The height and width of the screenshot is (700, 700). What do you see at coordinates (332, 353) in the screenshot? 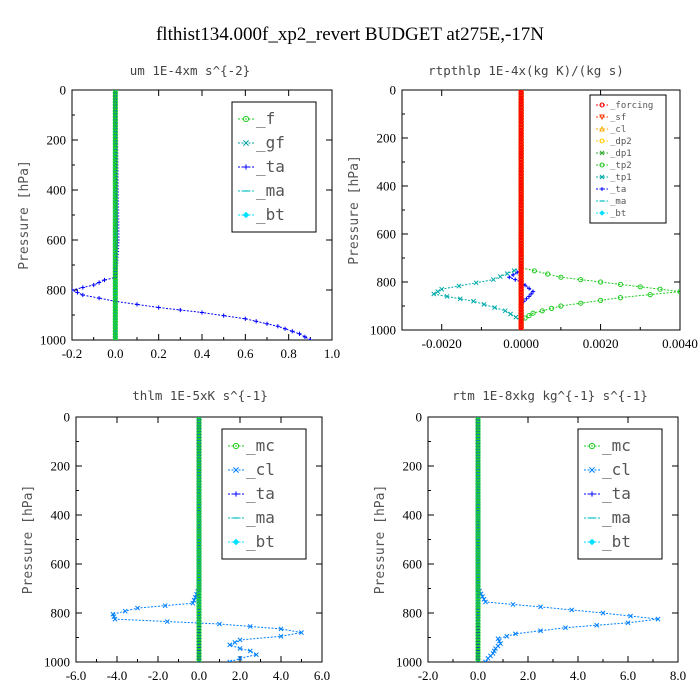
I see `x-tick-label: 1.0` at bounding box center [332, 353].